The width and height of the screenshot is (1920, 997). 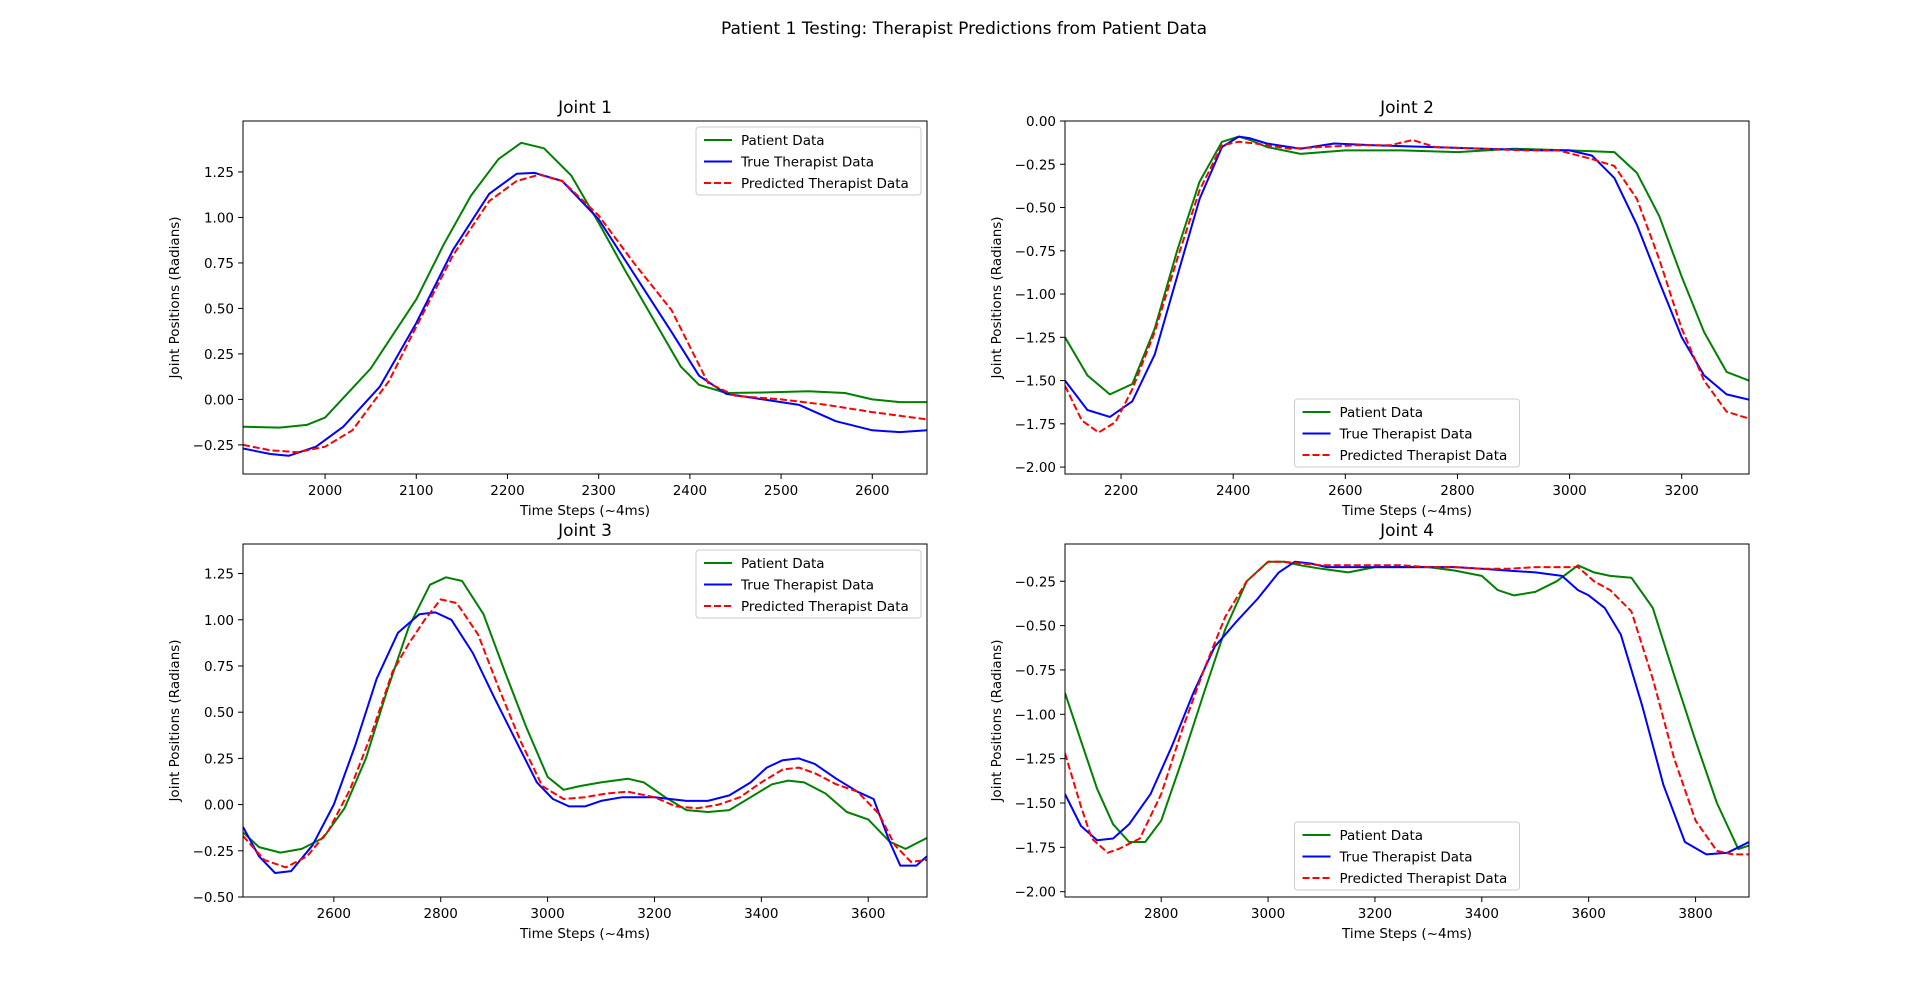 I want to click on y-tick-label: −1.50, so click(x=1035, y=804).